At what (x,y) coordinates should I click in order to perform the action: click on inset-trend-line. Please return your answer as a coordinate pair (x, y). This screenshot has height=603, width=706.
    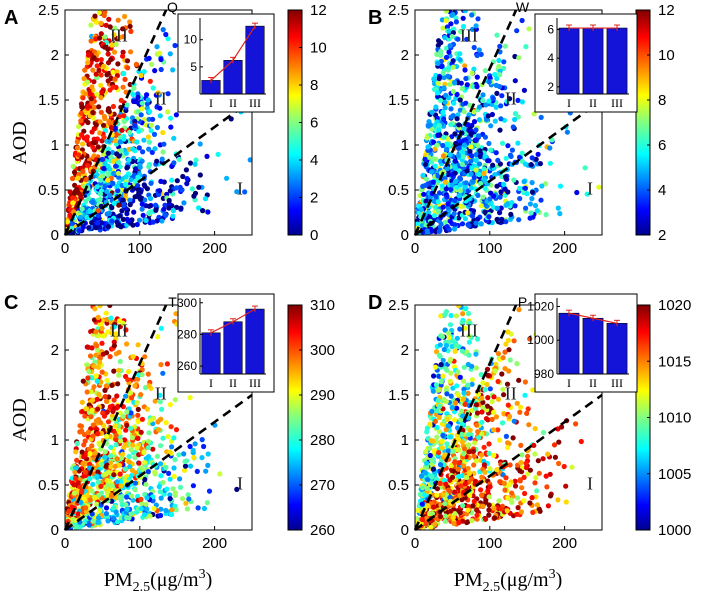
    Looking at the image, I should click on (233, 321).